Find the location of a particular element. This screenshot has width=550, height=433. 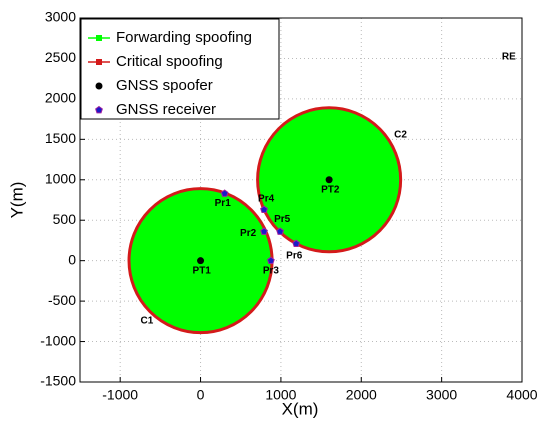

x-tick-label: 2000 is located at coordinates (361, 395).